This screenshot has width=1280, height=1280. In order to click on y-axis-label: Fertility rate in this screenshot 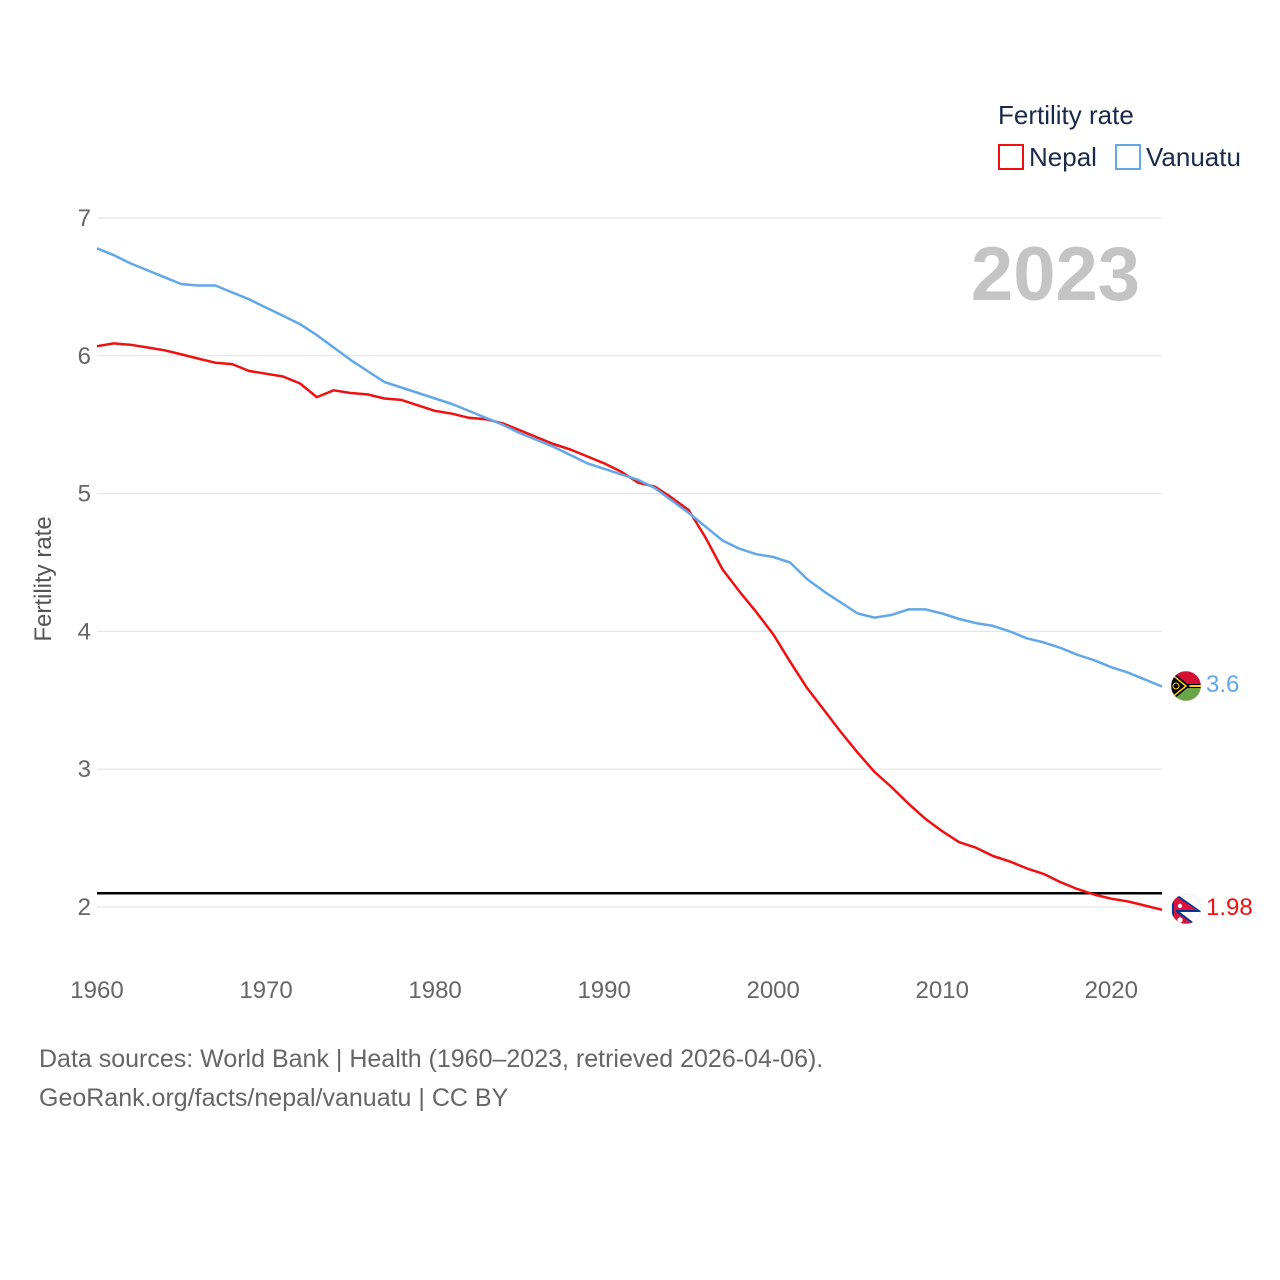, I will do `click(43, 578)`.